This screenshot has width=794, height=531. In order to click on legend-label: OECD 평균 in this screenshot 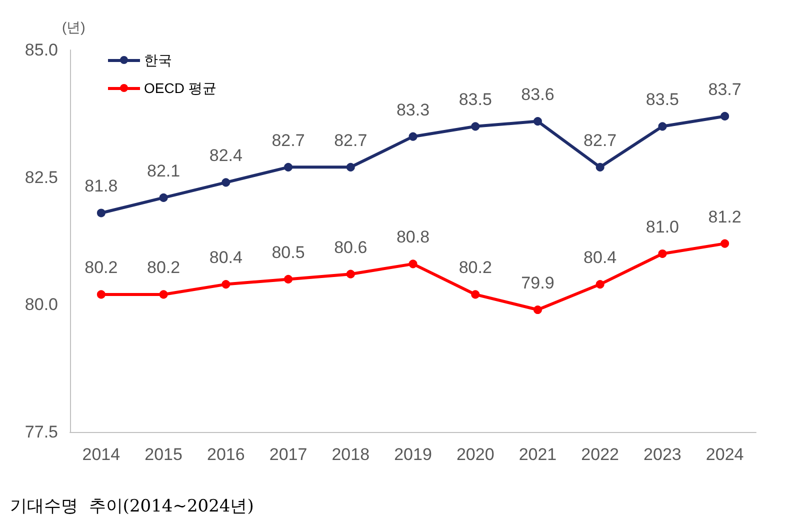, I will do `click(180, 88)`.